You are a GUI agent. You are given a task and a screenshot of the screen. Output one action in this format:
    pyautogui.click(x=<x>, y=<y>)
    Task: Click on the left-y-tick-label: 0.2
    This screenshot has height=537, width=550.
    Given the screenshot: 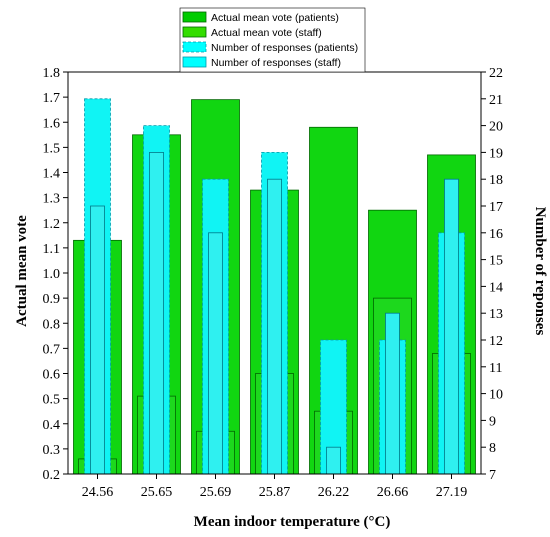 What is the action you would take?
    pyautogui.click(x=52, y=475)
    